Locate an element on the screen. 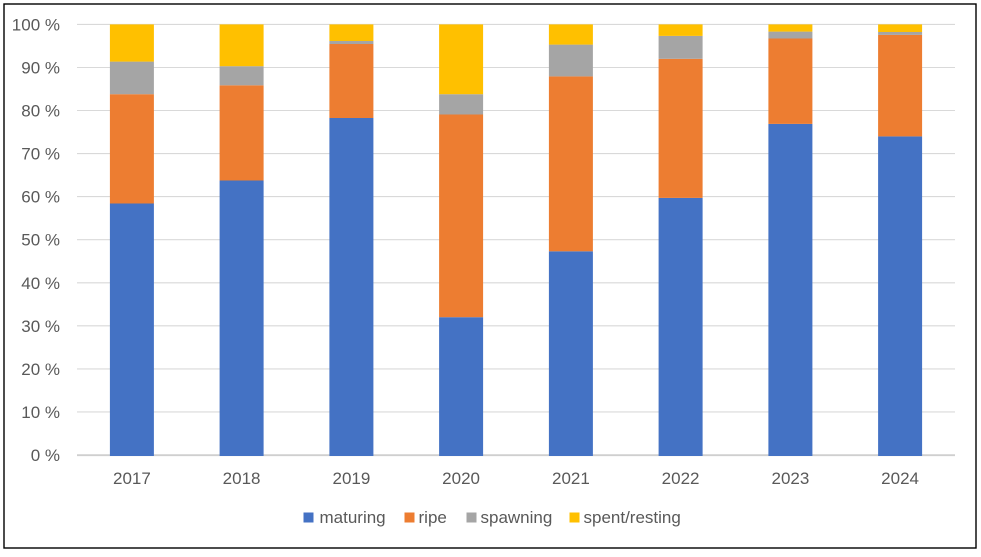 This screenshot has height=557, width=981. svg-text: 10 % is located at coordinates (40, 412).